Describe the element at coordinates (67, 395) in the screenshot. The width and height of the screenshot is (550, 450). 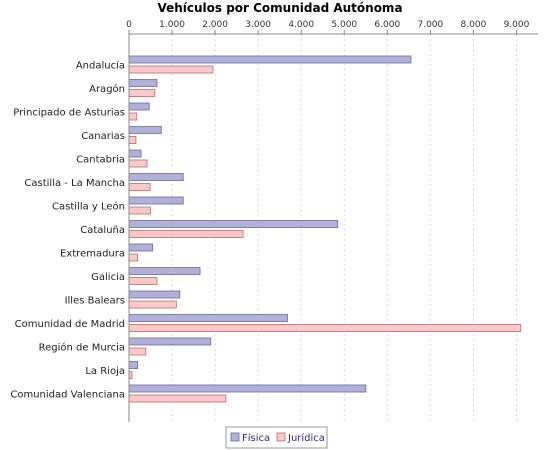
I see `category-label: Comunidad Valenciana` at that location.